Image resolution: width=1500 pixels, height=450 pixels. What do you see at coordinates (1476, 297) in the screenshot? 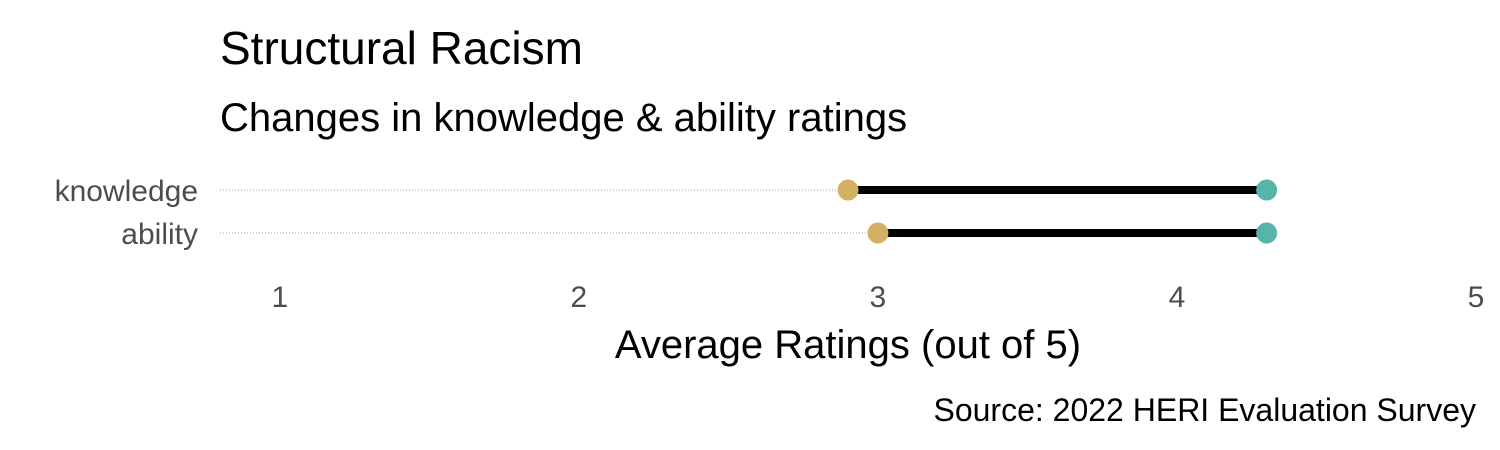
I see `x-tick-label: 5` at bounding box center [1476, 297].